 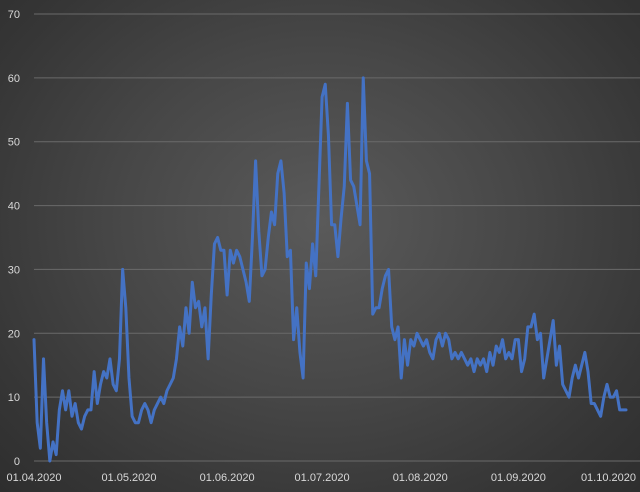 I want to click on y-tick-label: 40, so click(x=14, y=207).